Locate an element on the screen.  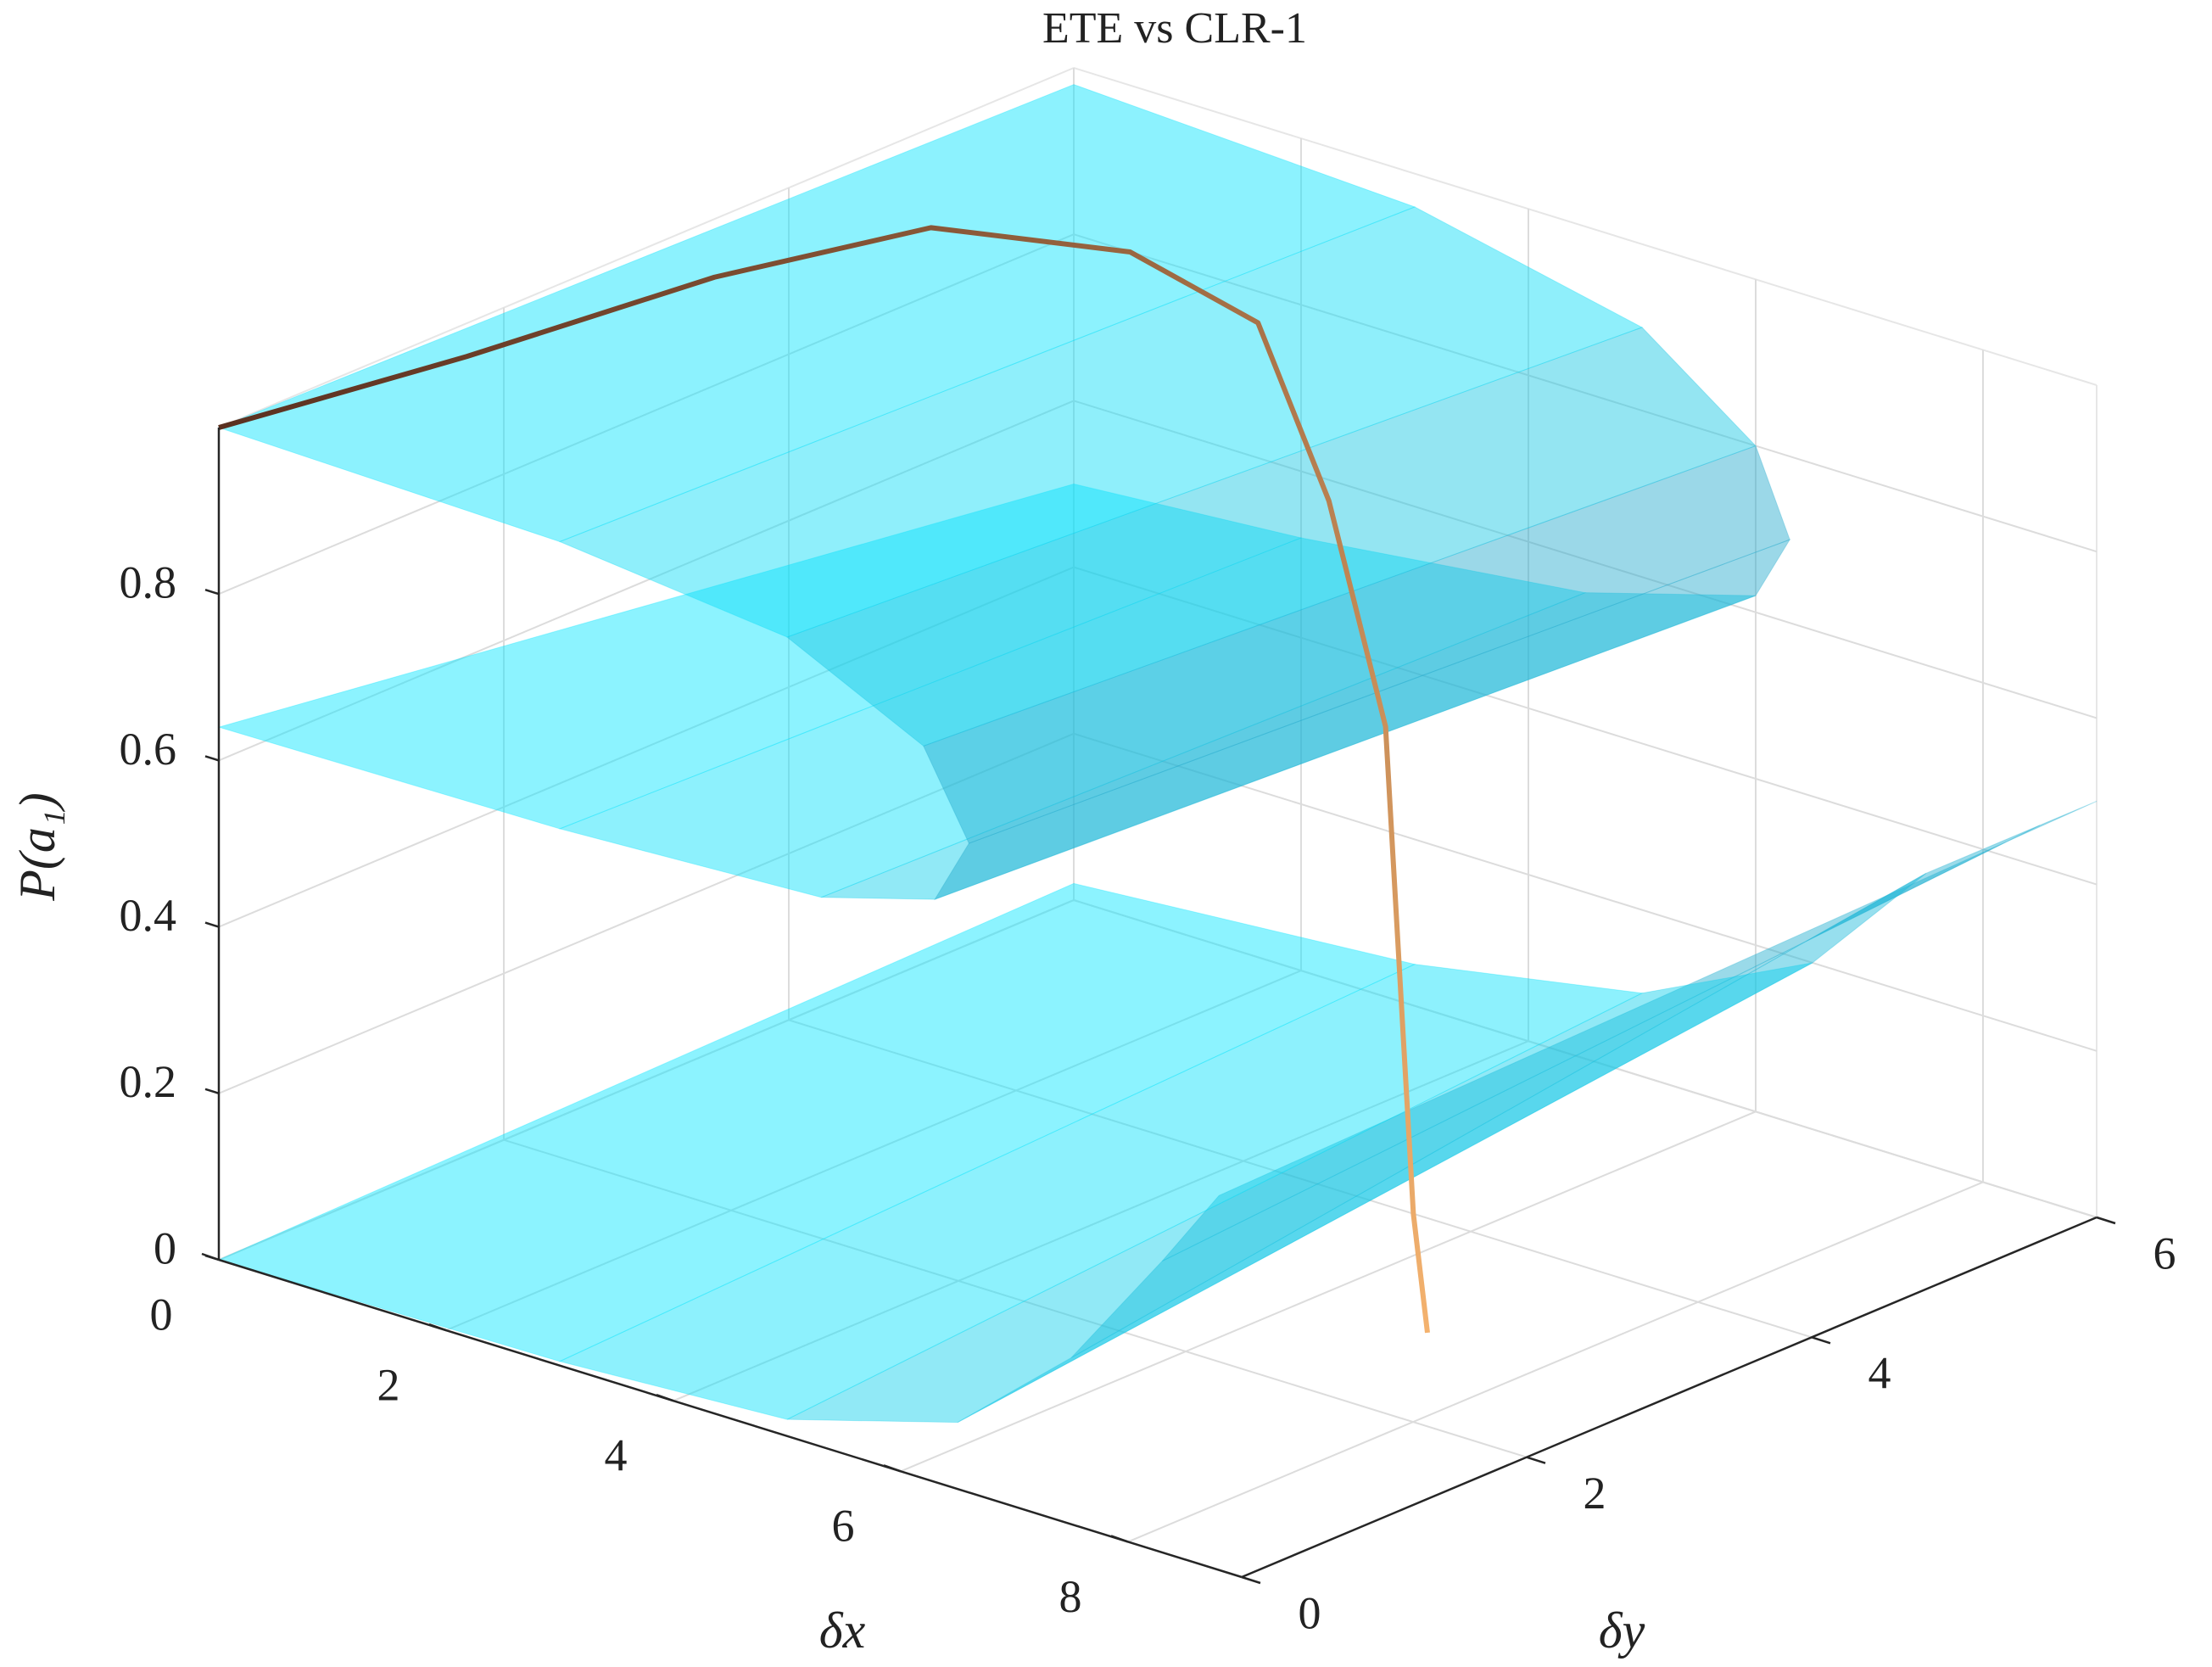
y-axis-label: δy is located at coordinates (1622, 1631).